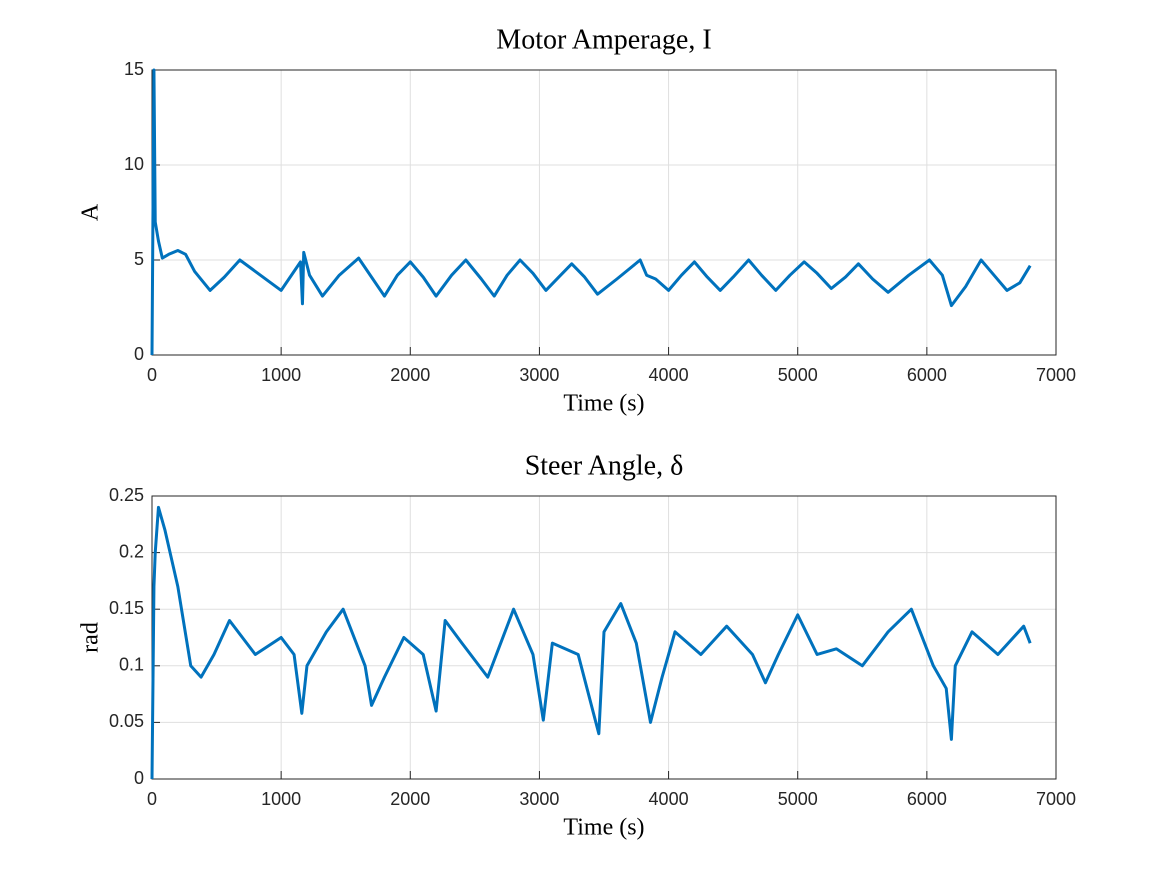 This screenshot has width=1167, height=875. Describe the element at coordinates (603, 39) in the screenshot. I see `chart-title: Motor Amperage, I` at that location.